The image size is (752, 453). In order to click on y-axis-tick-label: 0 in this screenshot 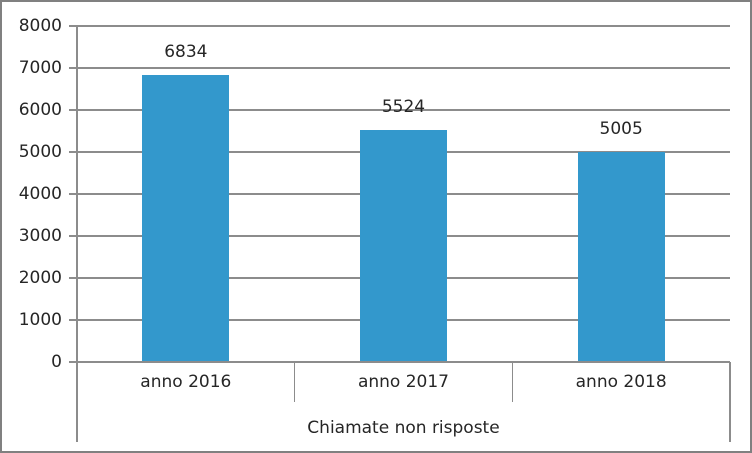, I will do `click(56, 362)`.